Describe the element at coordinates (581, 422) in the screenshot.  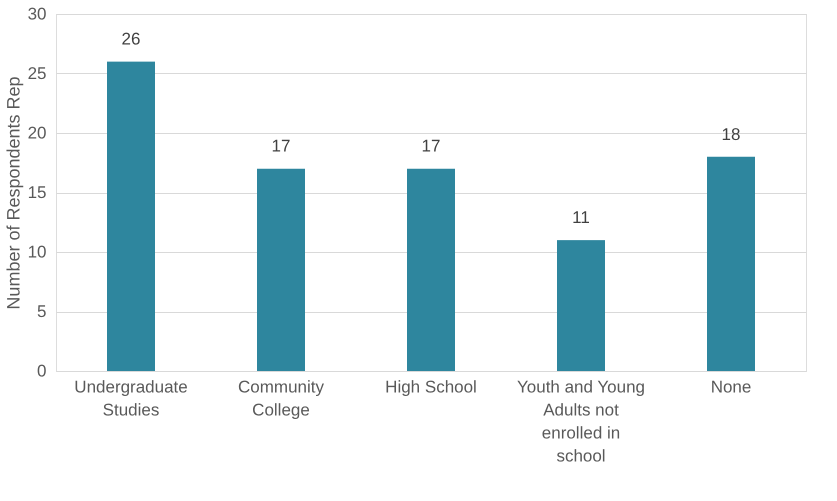
I see `x-tick-label: Youth and Young Adults not enrolled in school` at that location.